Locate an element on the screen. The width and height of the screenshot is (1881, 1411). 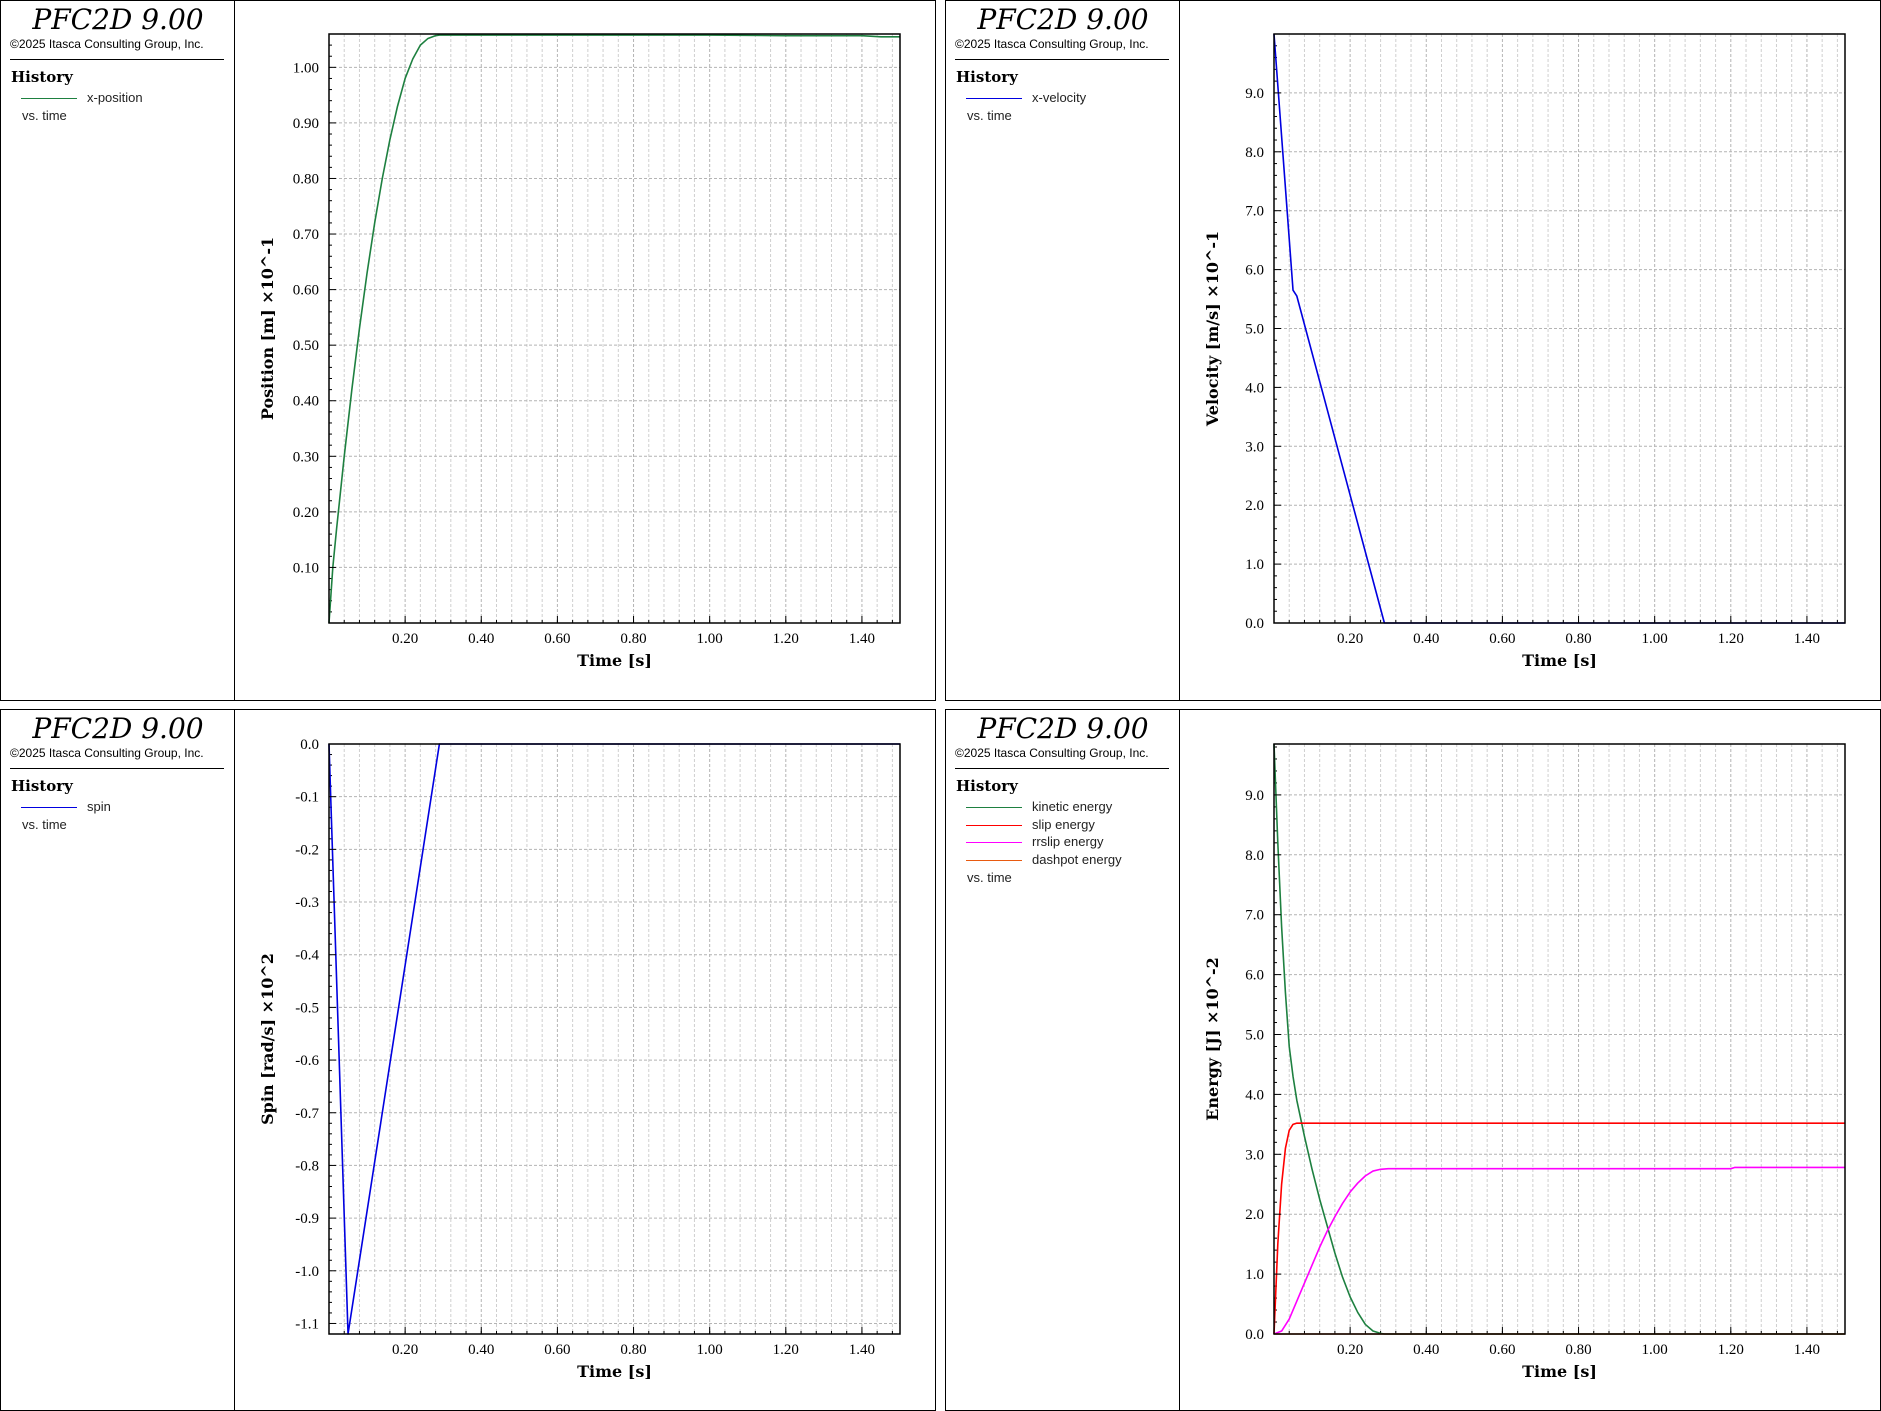
legend-label: spin is located at coordinates (99, 806).